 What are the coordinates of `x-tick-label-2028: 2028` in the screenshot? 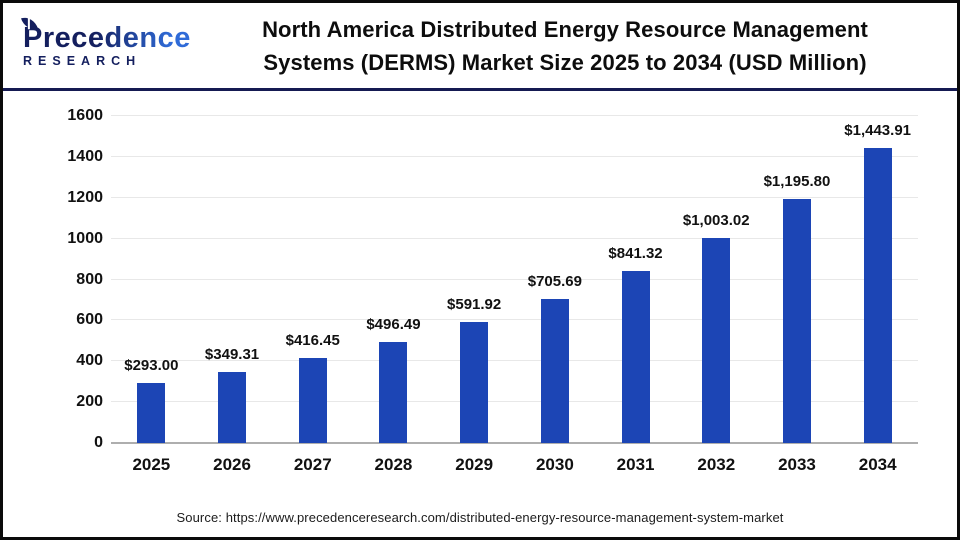 It's located at (393, 464).